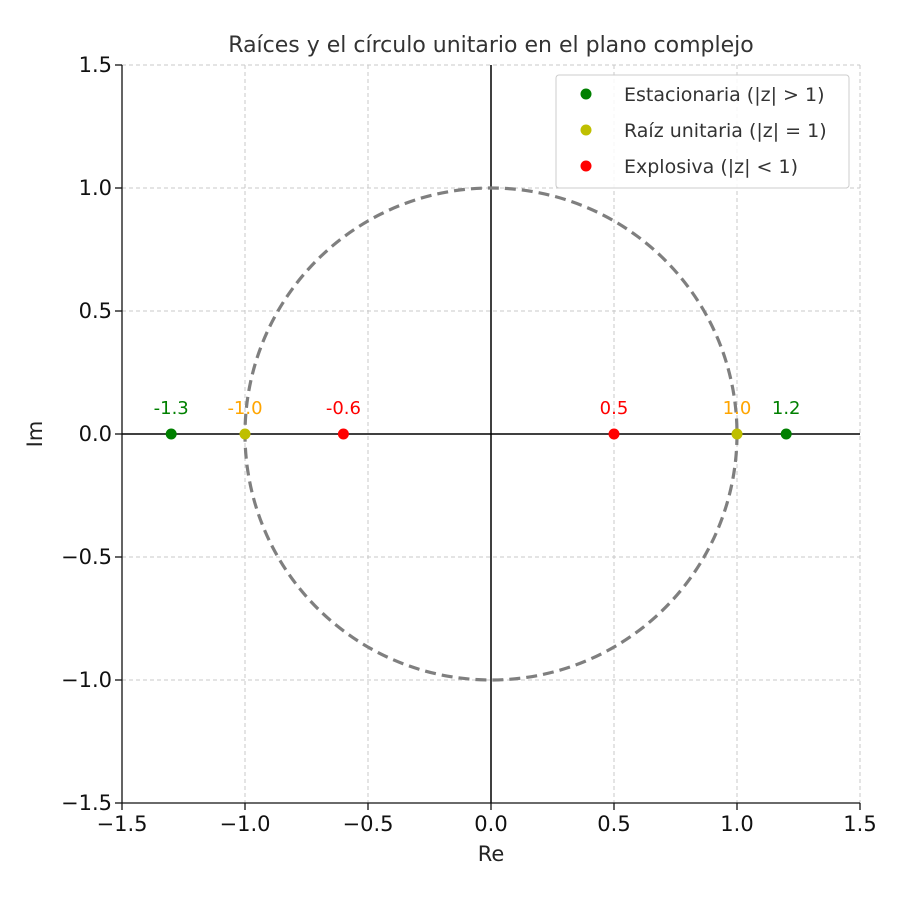 This screenshot has width=900, height=900. Describe the element at coordinates (122, 824) in the screenshot. I see `x-tick-label-0: −1.5` at that location.